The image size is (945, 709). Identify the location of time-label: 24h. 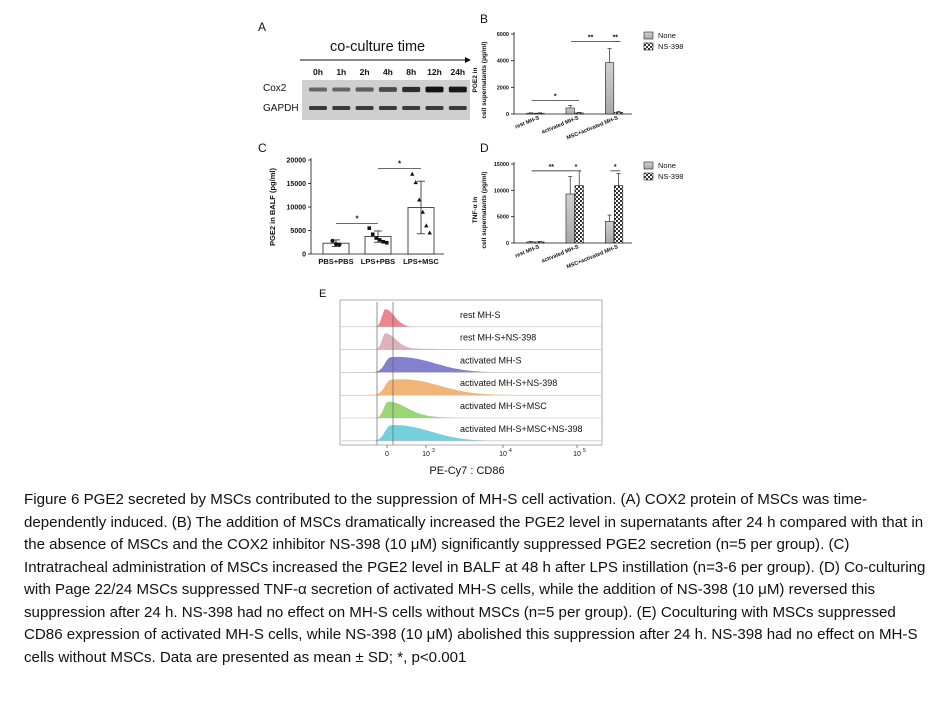
(457, 72).